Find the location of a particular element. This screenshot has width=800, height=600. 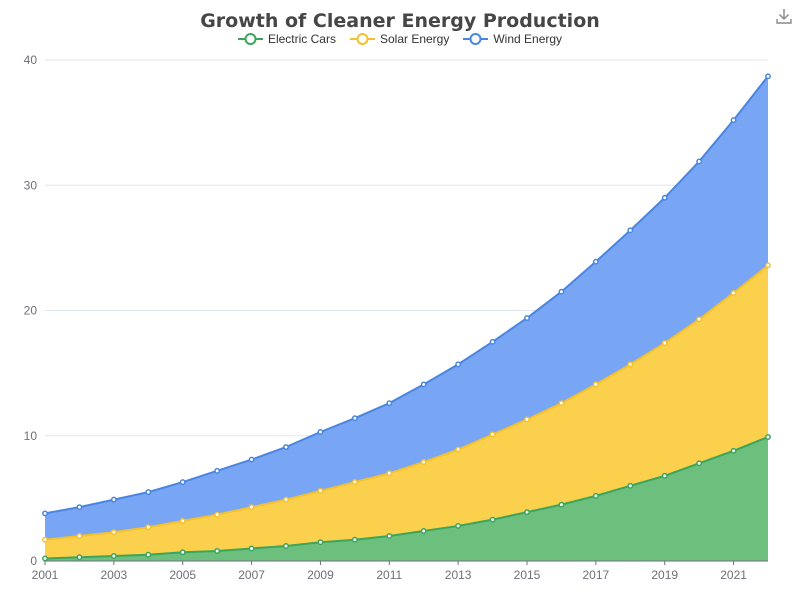

legend-item-wind-energy: Wind Energy is located at coordinates (512, 39).